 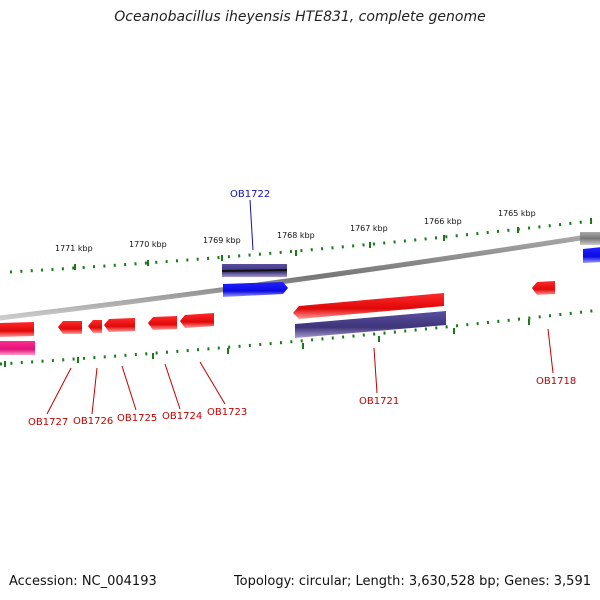 What do you see at coordinates (74, 248) in the screenshot?
I see `kbp-label: 1771 kbp` at bounding box center [74, 248].